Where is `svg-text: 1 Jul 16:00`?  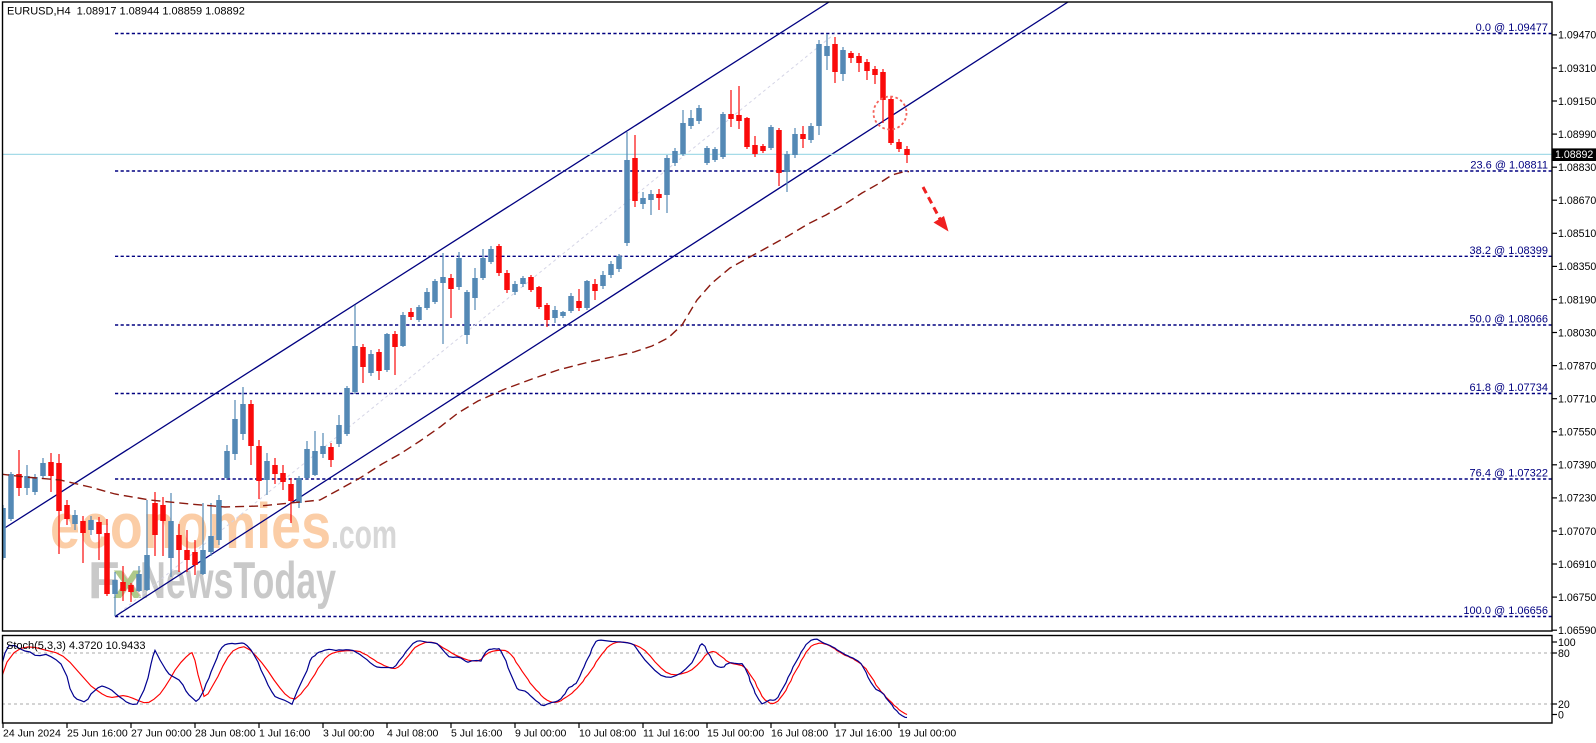 svg-text: 1 Jul 16:00 is located at coordinates (285, 734).